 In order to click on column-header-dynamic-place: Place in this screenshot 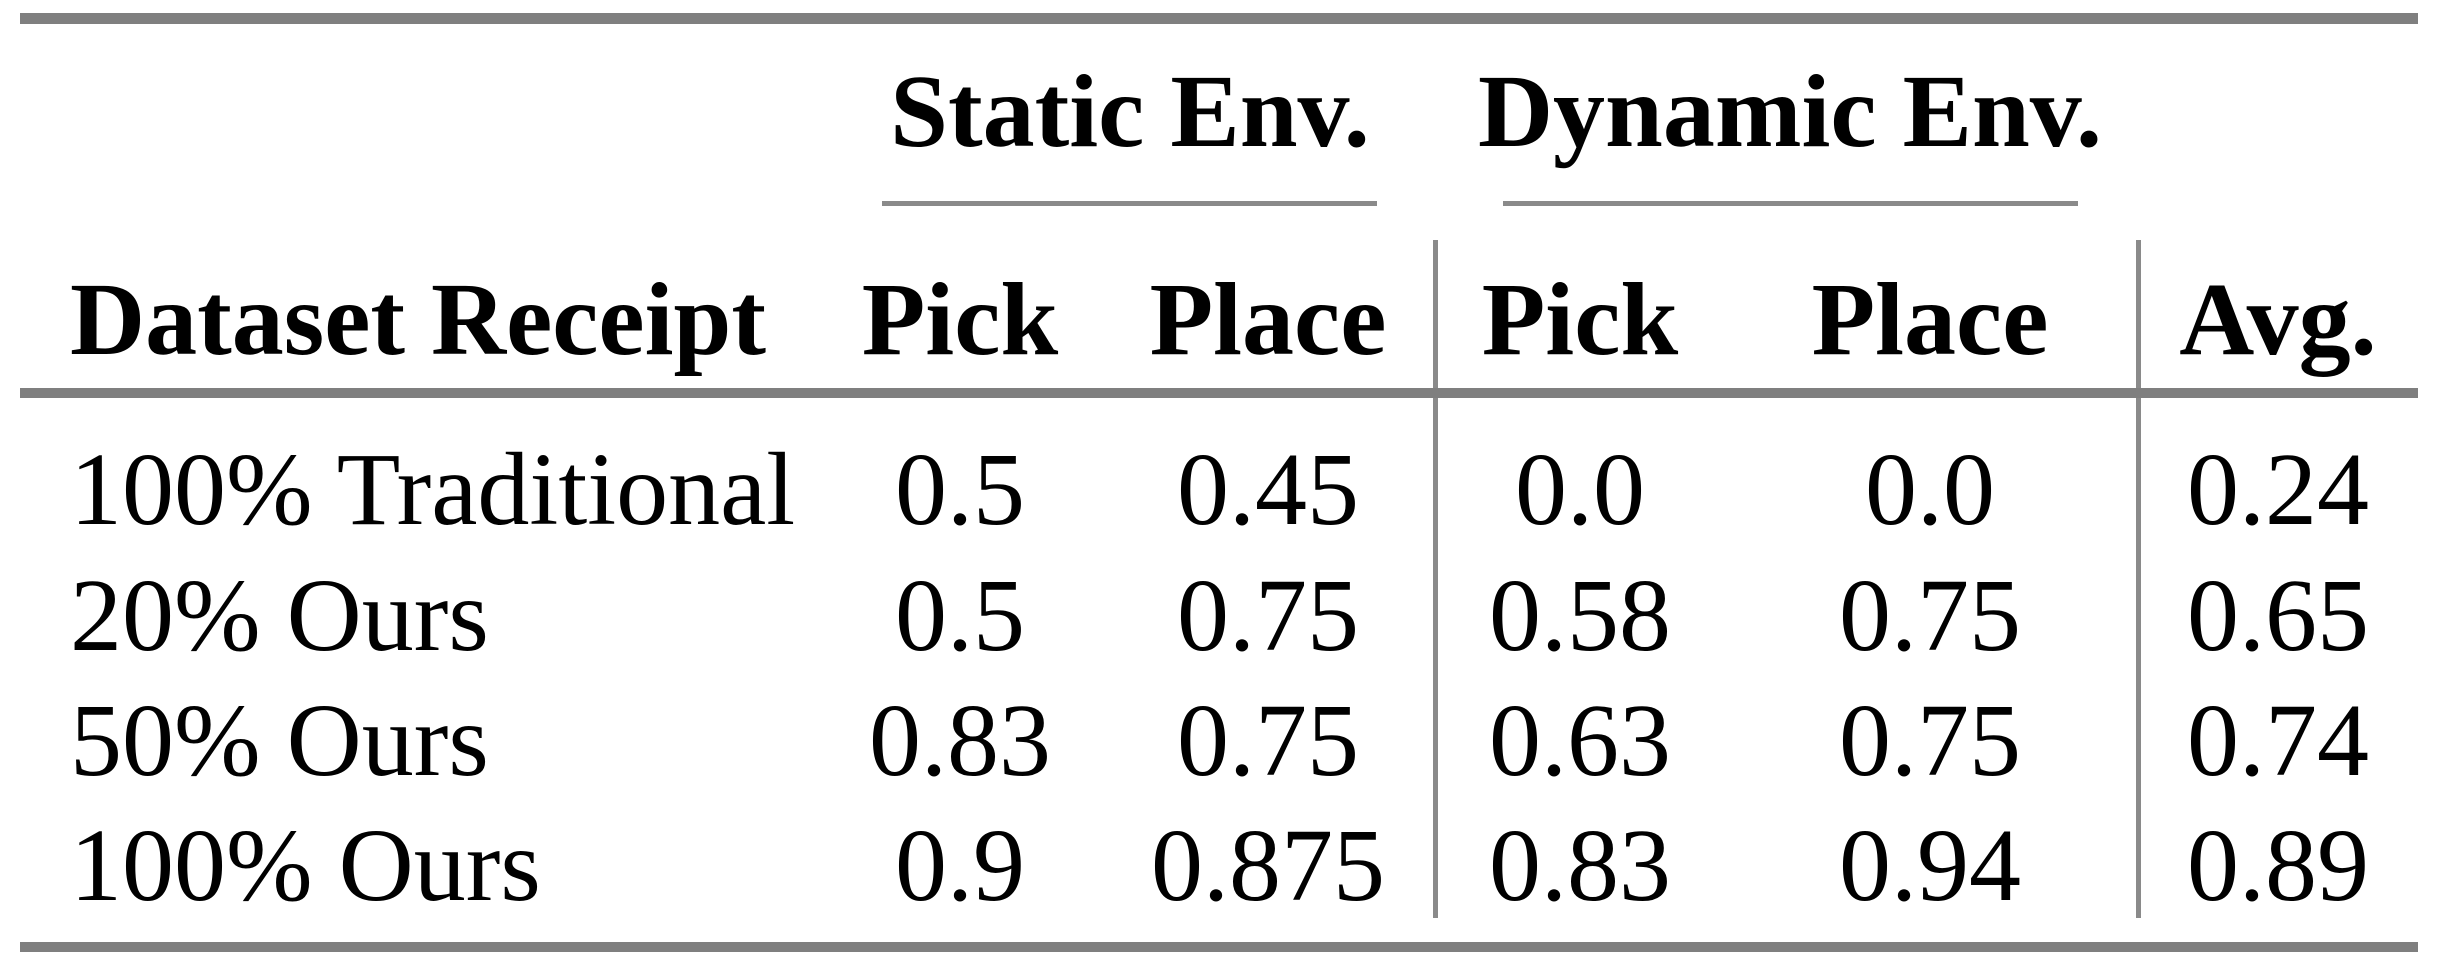, I will do `click(1930, 319)`.